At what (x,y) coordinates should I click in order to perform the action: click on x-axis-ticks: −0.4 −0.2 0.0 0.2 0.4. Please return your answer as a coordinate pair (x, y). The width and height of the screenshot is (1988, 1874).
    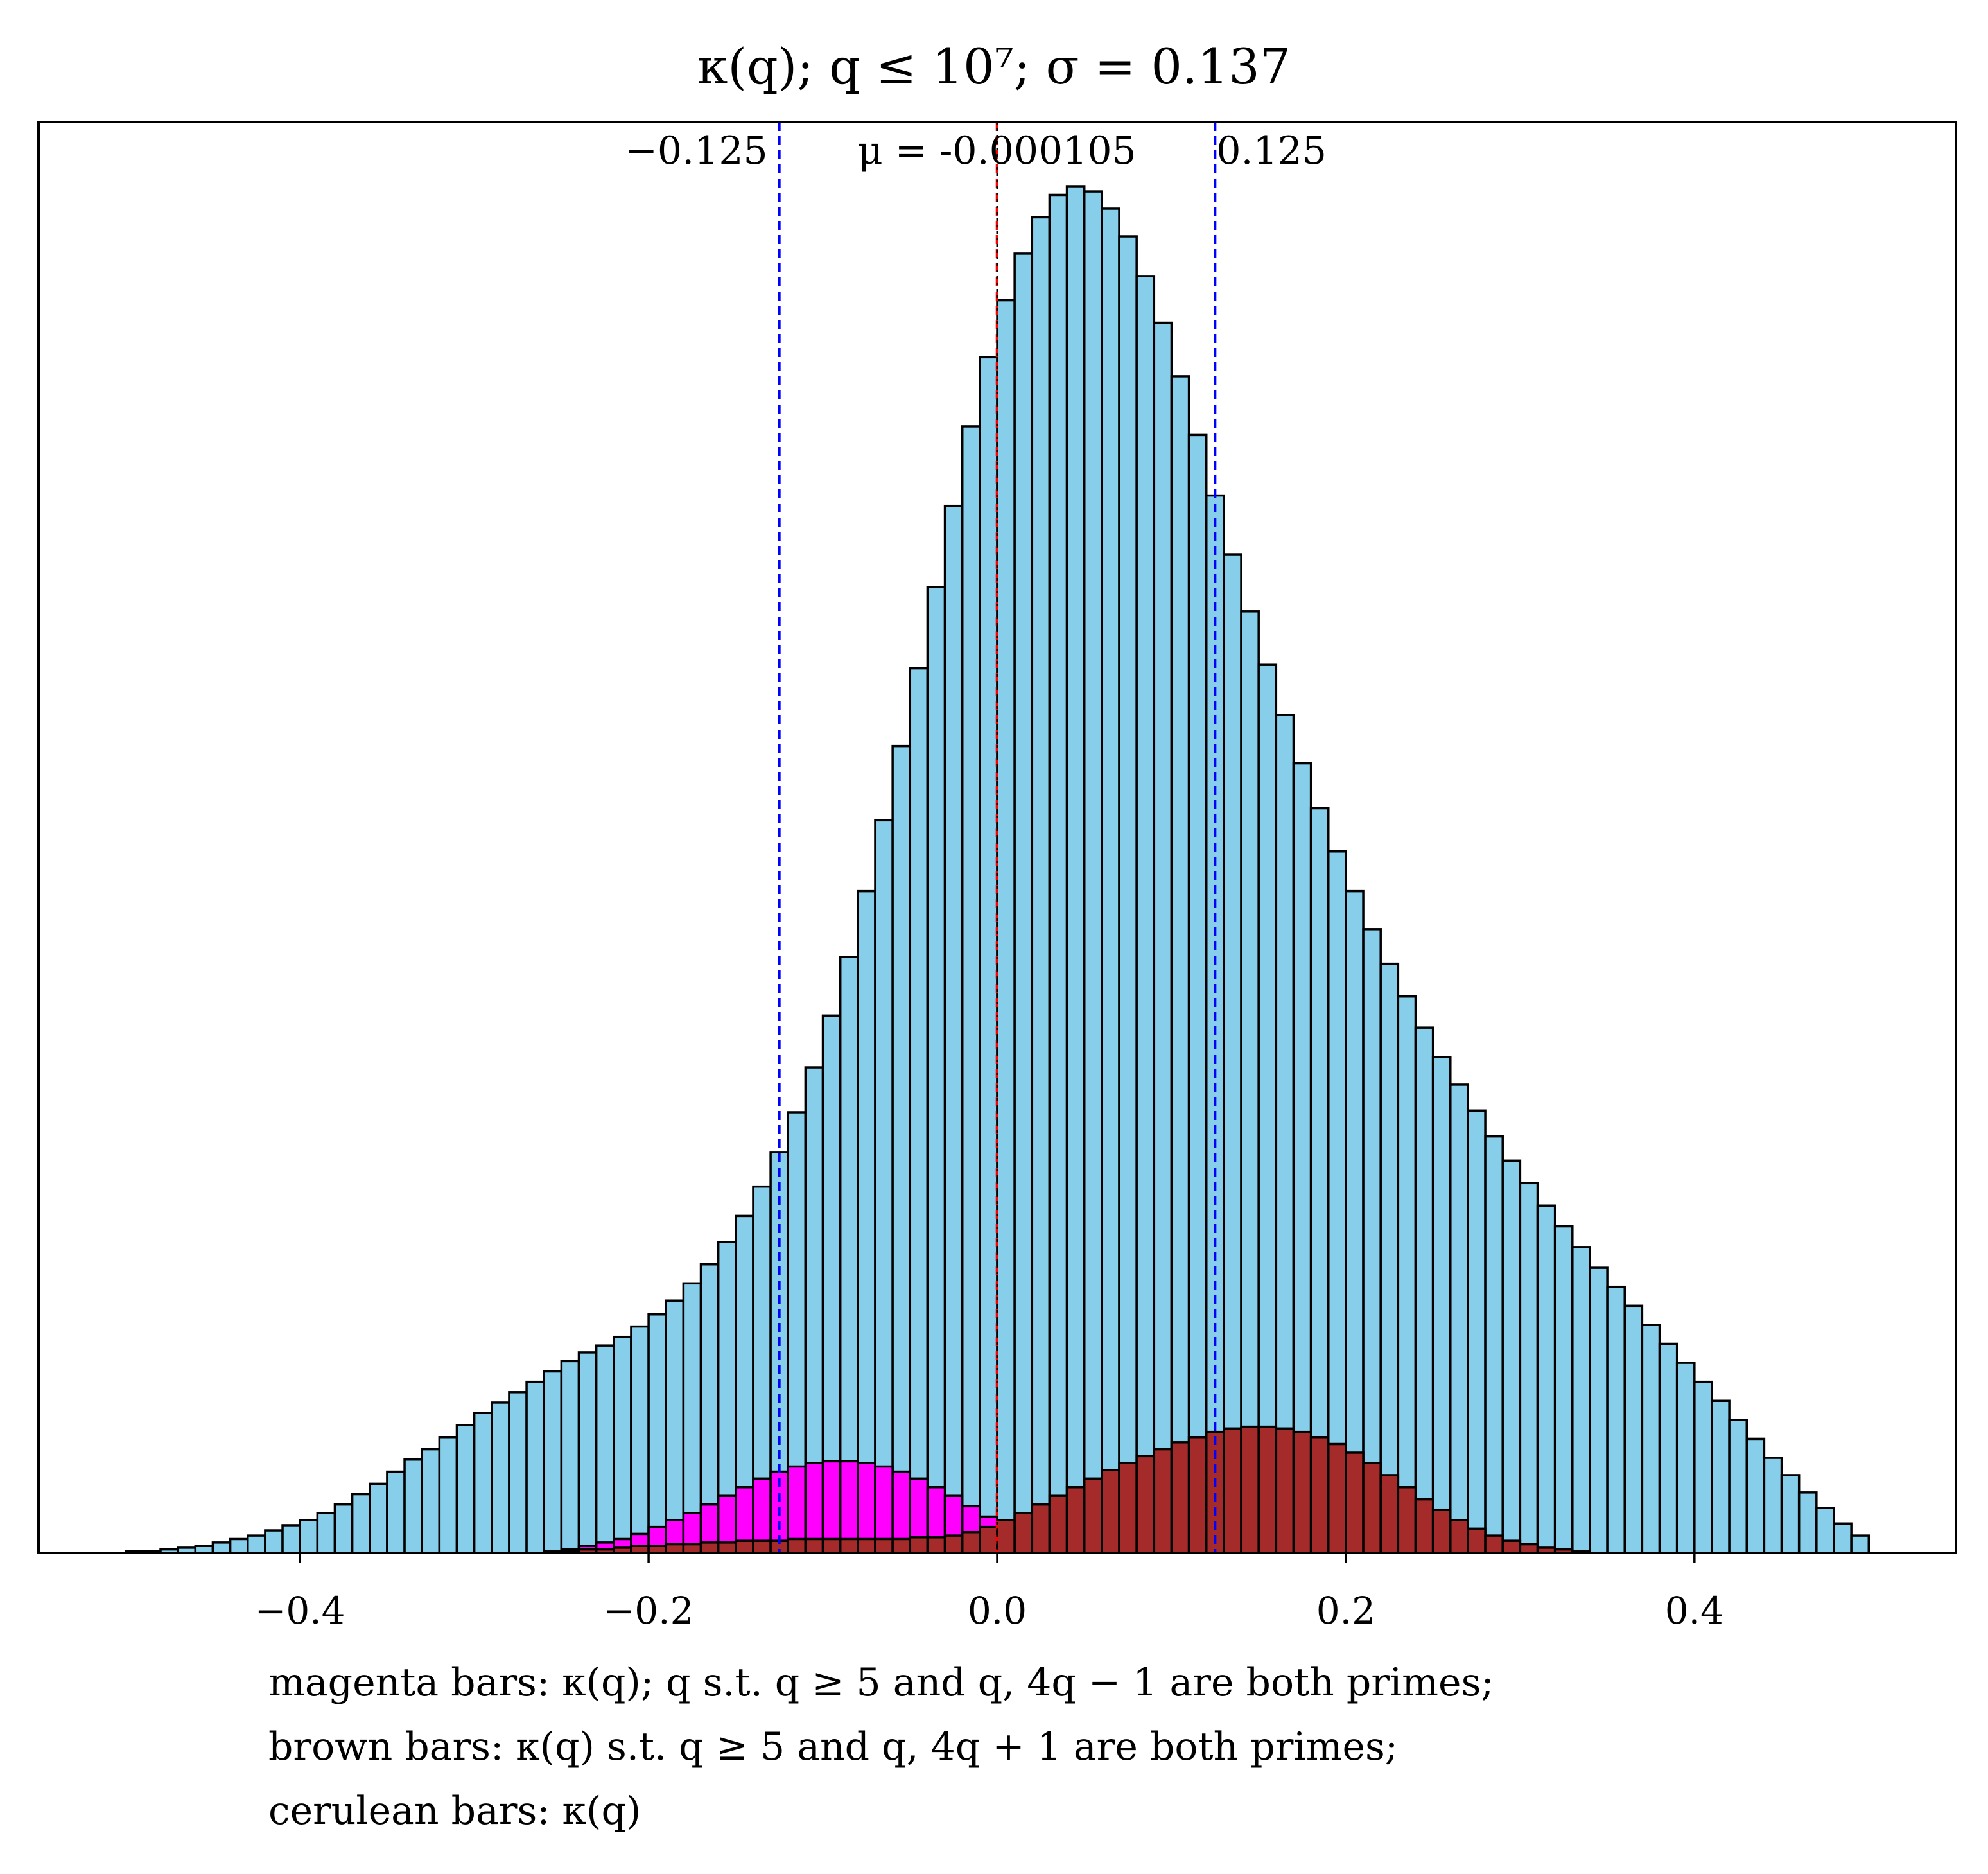
    Looking at the image, I should click on (989, 1593).